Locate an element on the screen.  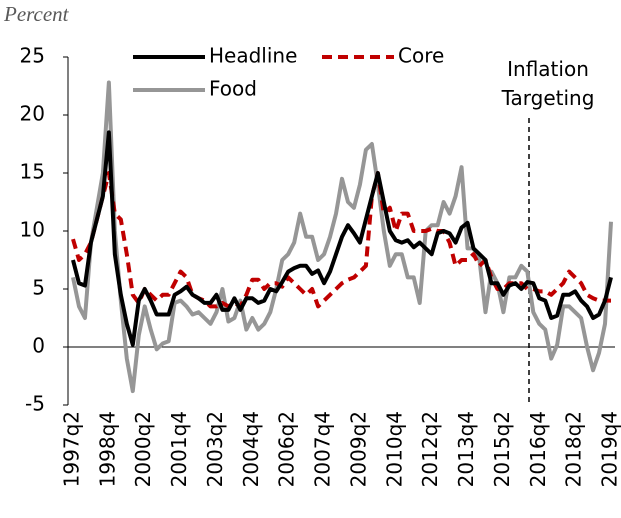
y-tick-label: 0 is located at coordinates (38, 346).